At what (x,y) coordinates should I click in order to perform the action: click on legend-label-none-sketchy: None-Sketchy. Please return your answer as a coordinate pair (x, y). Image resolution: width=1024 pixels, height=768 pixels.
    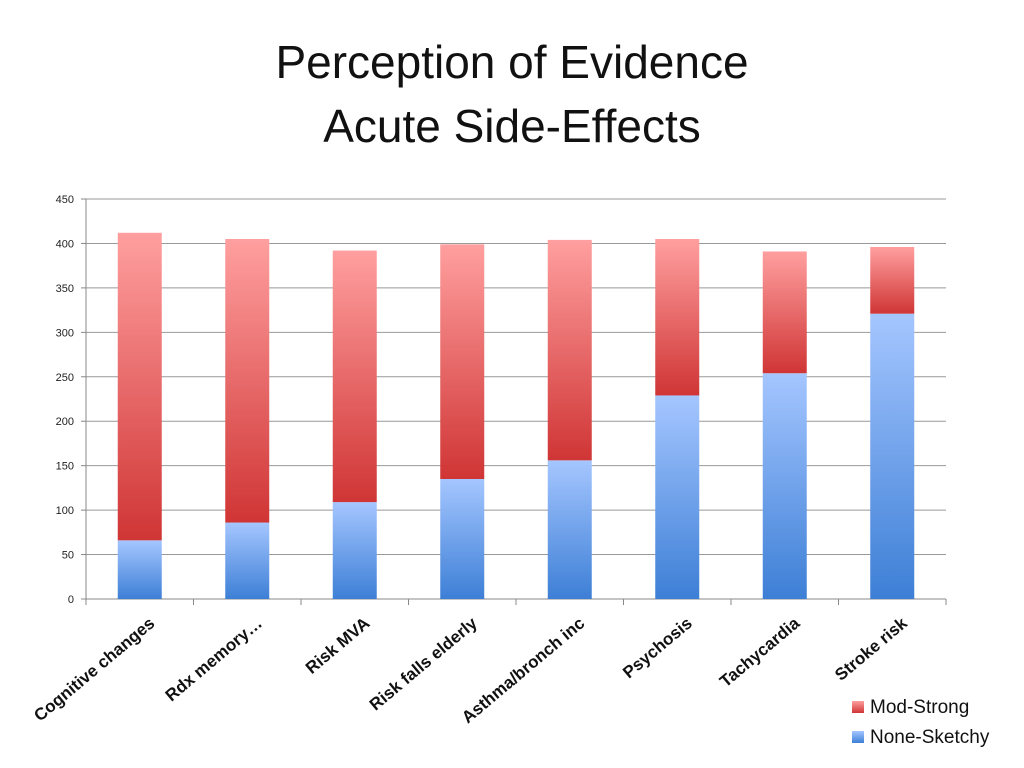
    Looking at the image, I should click on (930, 737).